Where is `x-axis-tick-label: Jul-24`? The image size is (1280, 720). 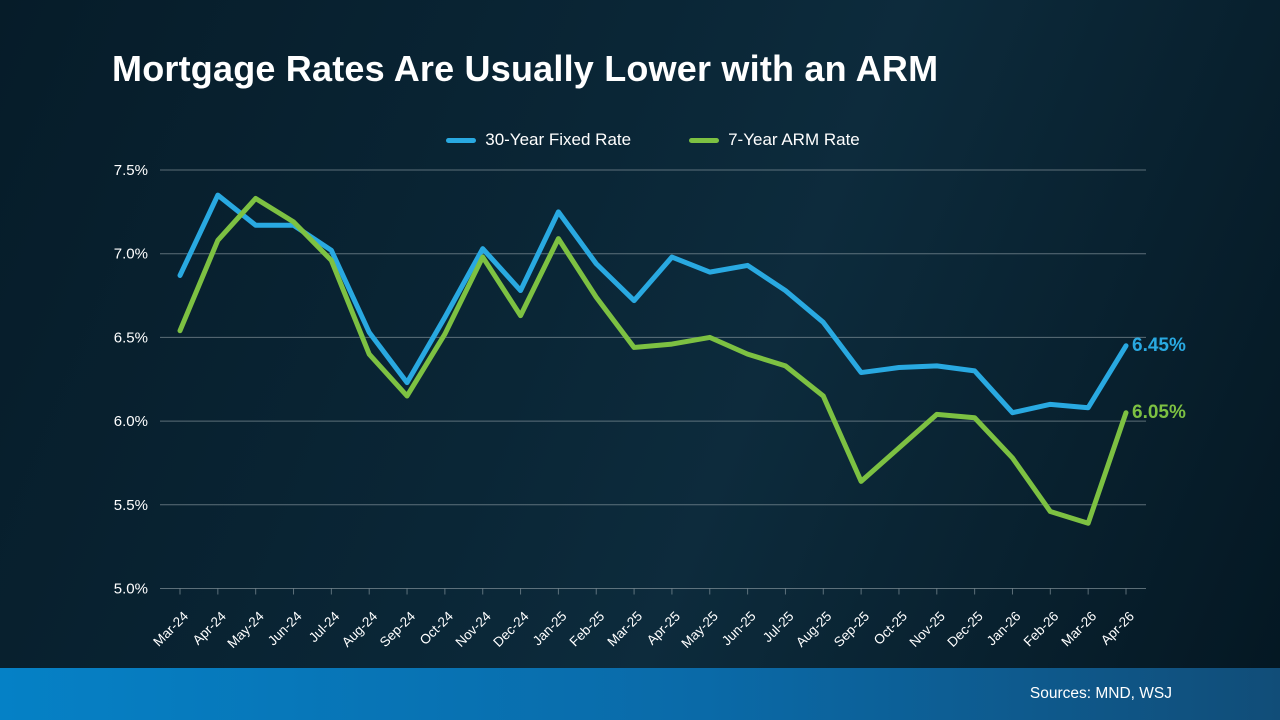
x-axis-tick-label: Jul-24 is located at coordinates (324, 626).